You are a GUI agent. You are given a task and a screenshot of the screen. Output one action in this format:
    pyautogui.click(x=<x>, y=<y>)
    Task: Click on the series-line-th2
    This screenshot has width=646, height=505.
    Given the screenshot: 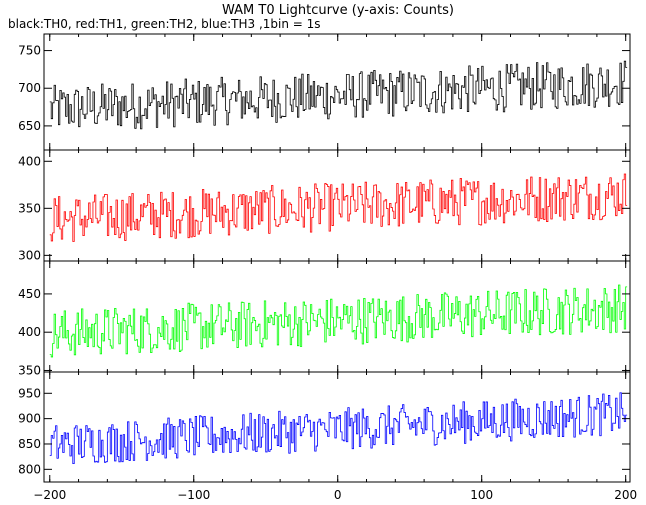 What is the action you would take?
    pyautogui.click(x=338, y=321)
    